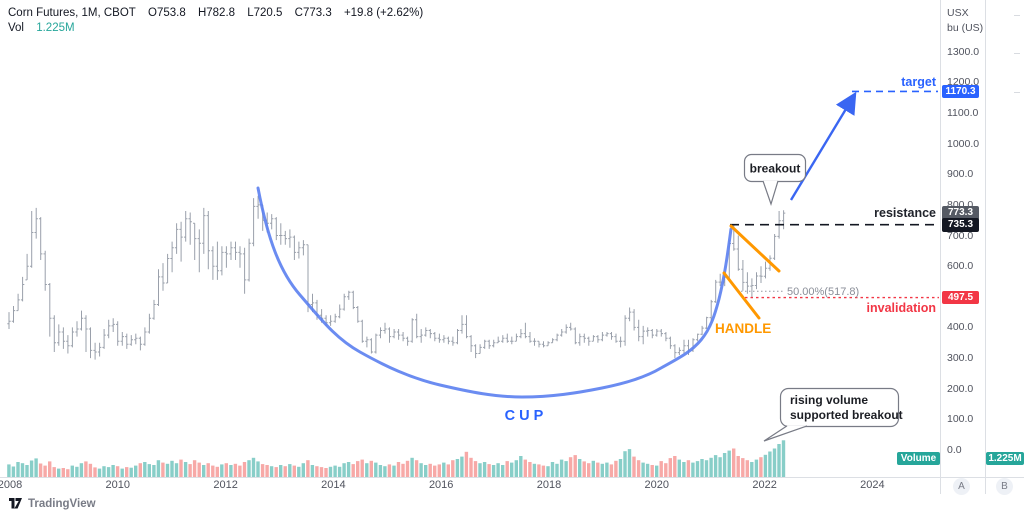 The image size is (1024, 514). I want to click on time-scale: 2008 2010 2012 2014 2016 2018 2020 2022 2024, so click(512, 486).